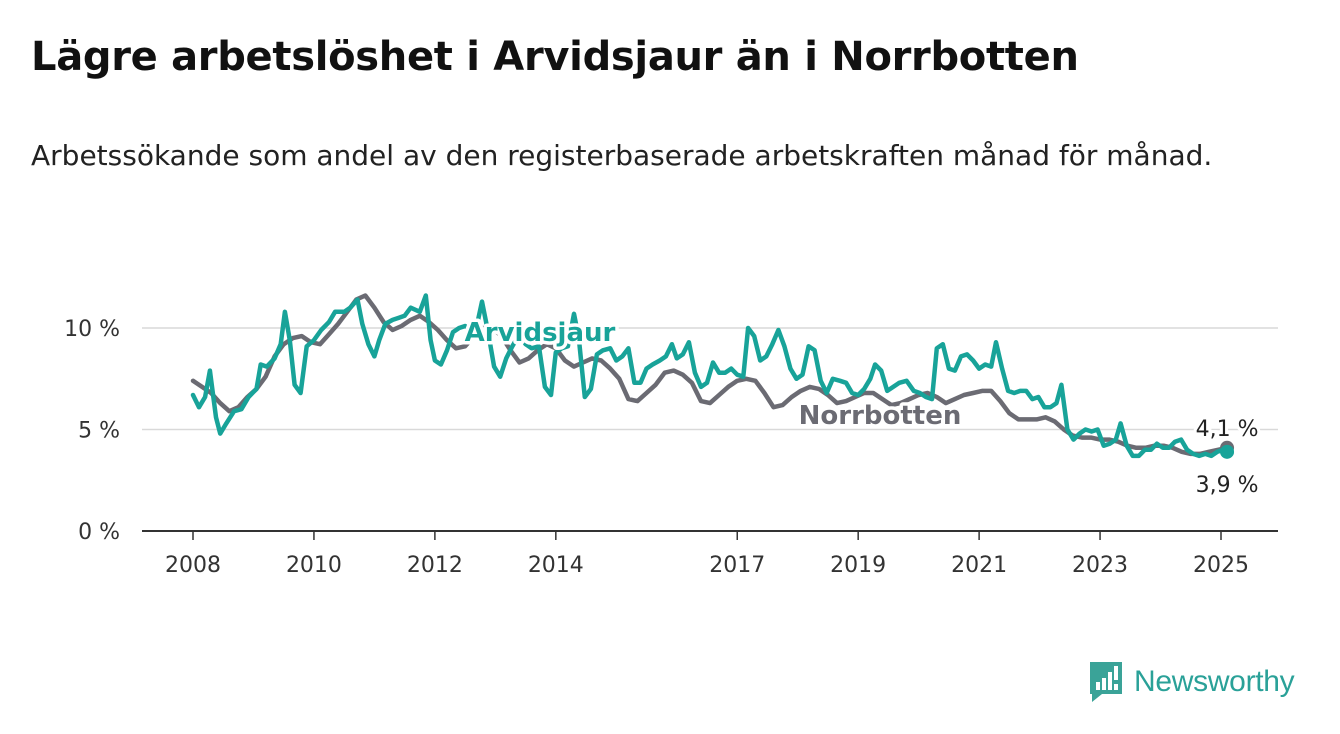 The height and width of the screenshot is (734, 1340). What do you see at coordinates (1106, 682) in the screenshot?
I see `bar-chart-icon` at bounding box center [1106, 682].